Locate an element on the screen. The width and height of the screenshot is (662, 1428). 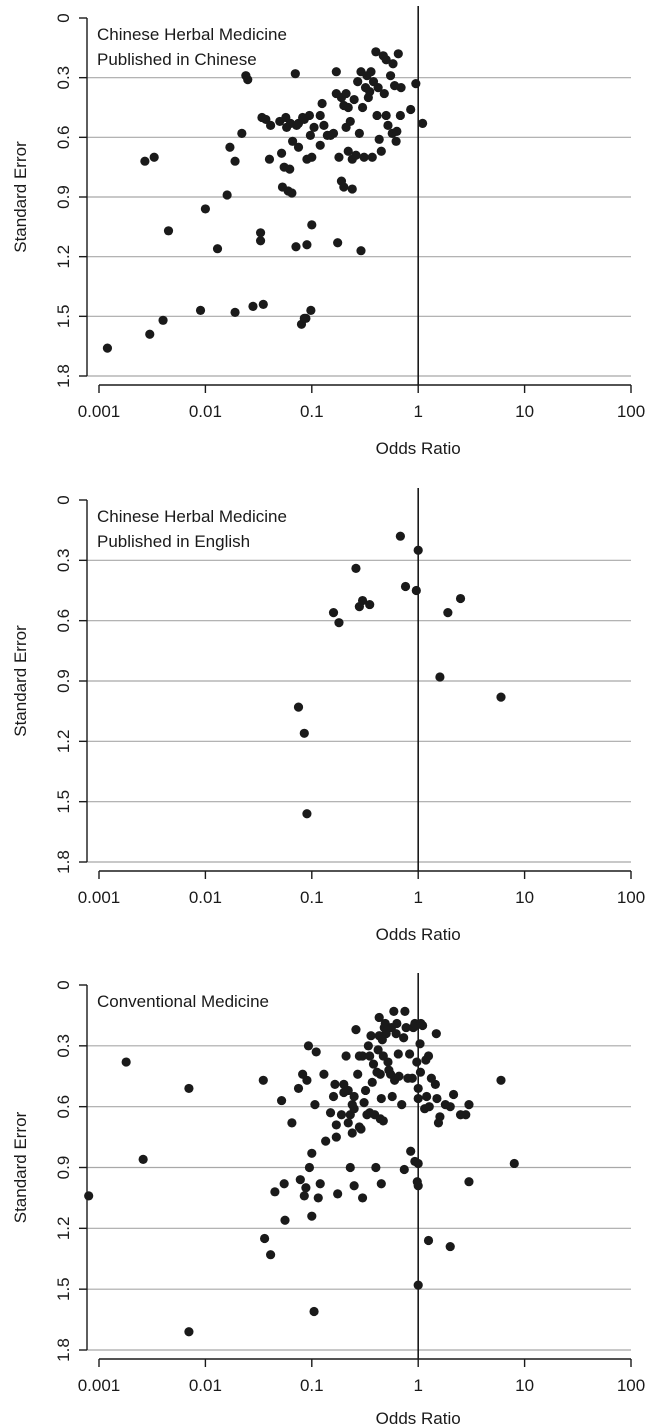
y-axis-title: Standard Error is located at coordinates (20, 681).